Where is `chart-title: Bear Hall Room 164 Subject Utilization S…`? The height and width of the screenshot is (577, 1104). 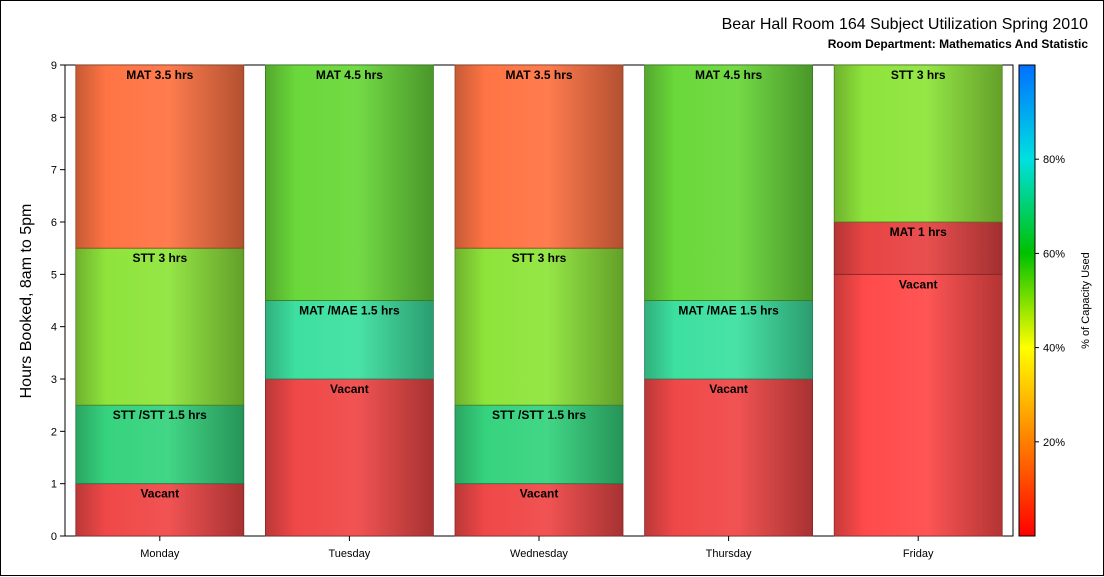
chart-title: Bear Hall Room 164 Subject Utilization S… is located at coordinates (905, 24).